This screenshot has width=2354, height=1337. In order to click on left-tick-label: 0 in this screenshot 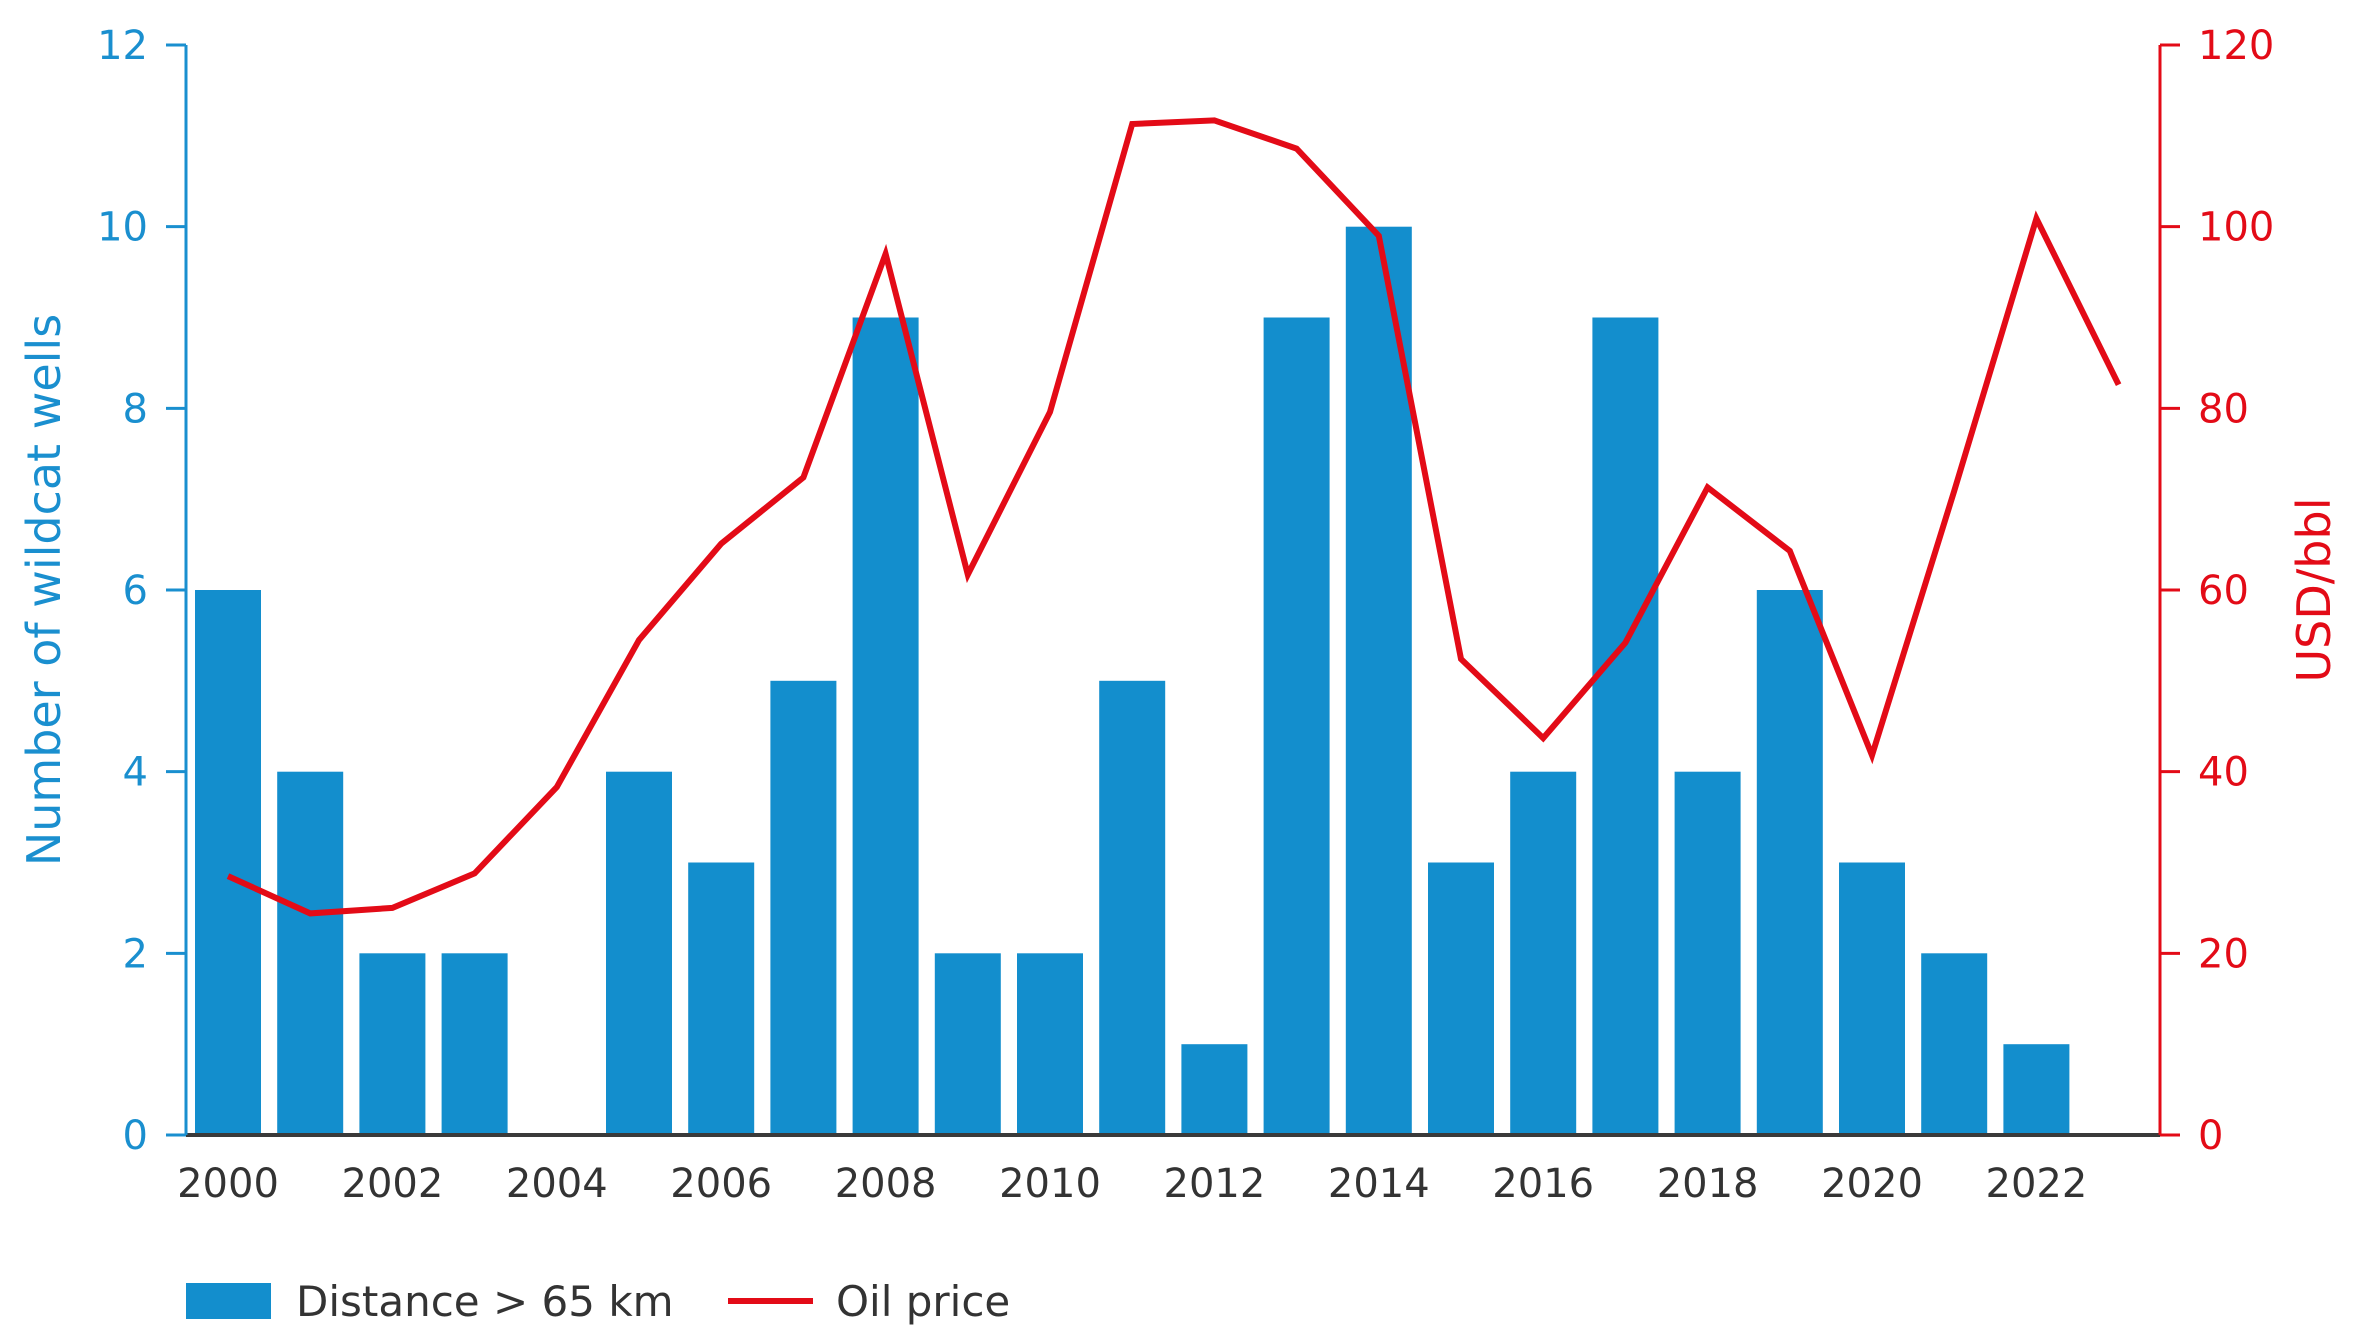, I will do `click(135, 1136)`.